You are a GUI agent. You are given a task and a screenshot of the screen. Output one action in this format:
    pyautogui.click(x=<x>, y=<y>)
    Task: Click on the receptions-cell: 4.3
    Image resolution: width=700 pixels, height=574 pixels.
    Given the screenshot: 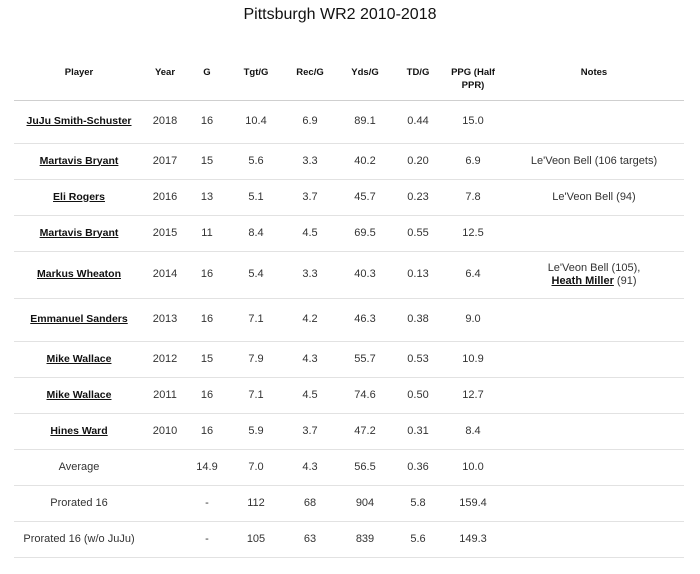 What is the action you would take?
    pyautogui.click(x=310, y=359)
    